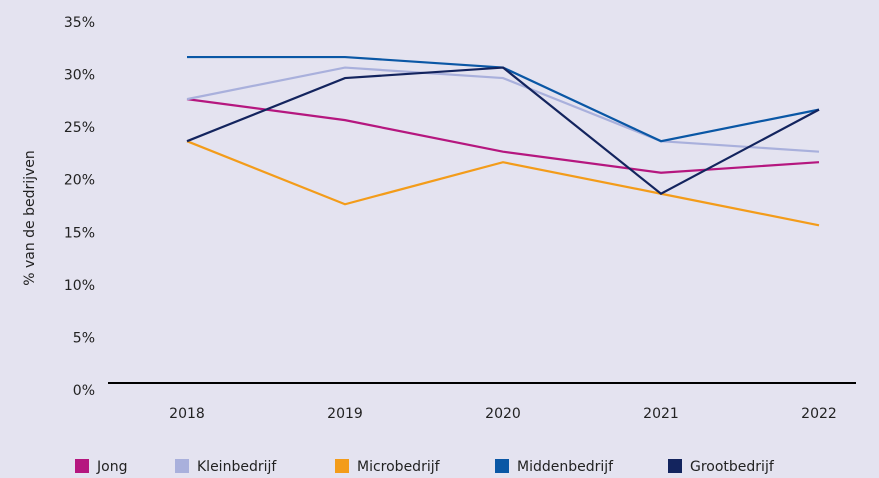 The width and height of the screenshot is (879, 478). Describe the element at coordinates (79, 181) in the screenshot. I see `y-tick-label: 20%` at that location.